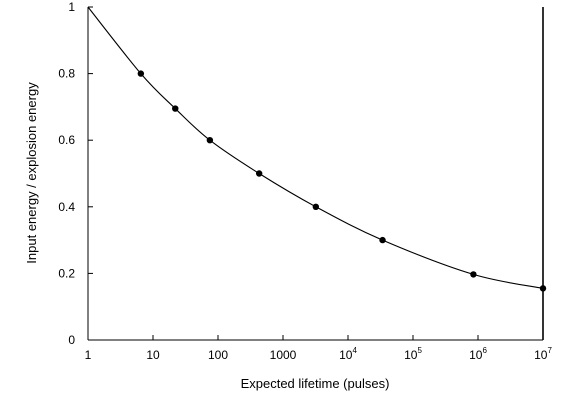 This screenshot has width=561, height=406. I want to click on x-tick-exponent: 6, so click(484, 350).